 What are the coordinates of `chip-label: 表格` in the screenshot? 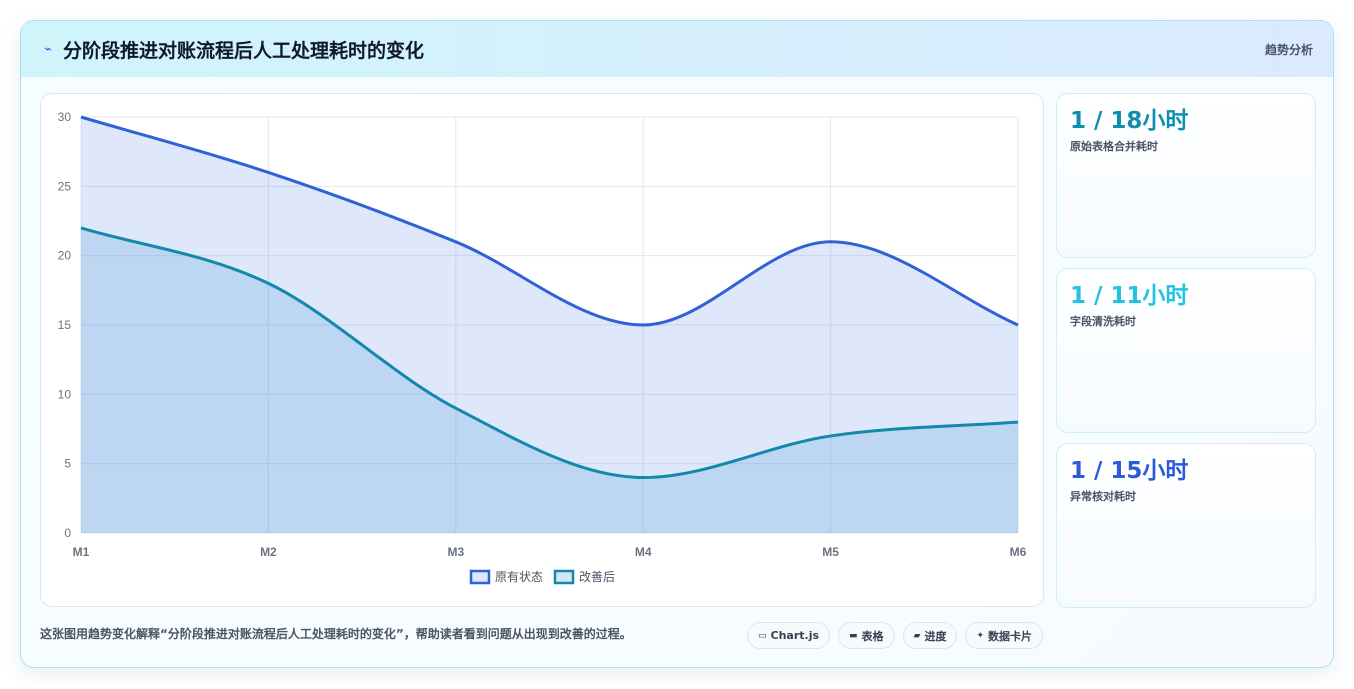 It's located at (872, 636).